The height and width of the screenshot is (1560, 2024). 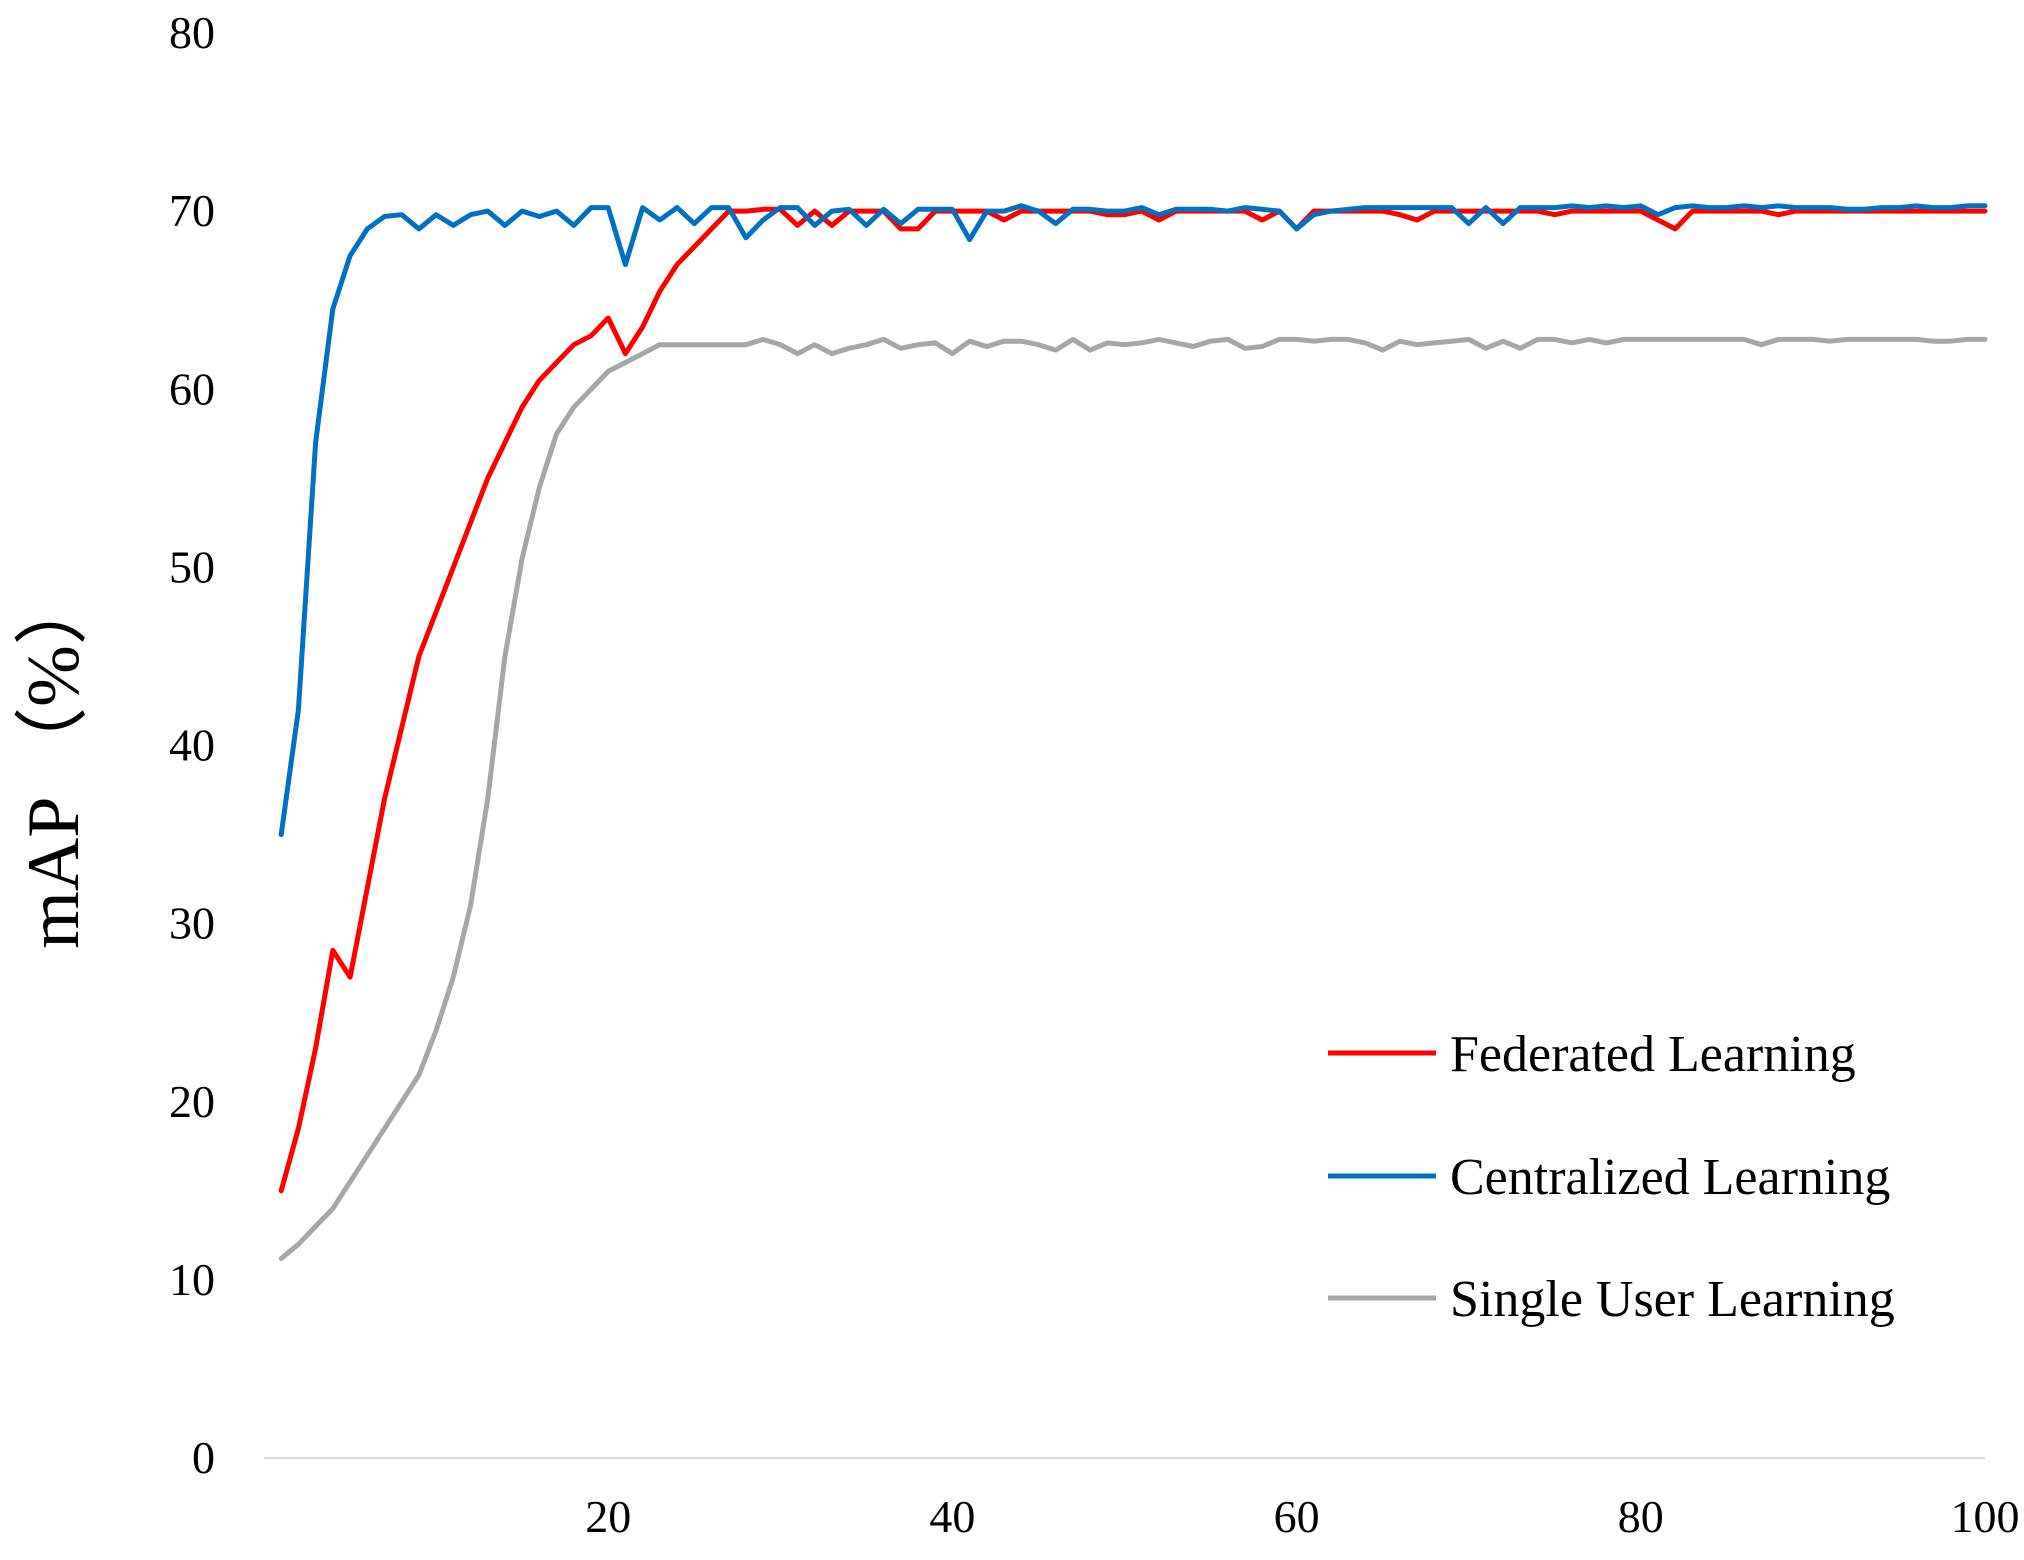 What do you see at coordinates (192, 1279) in the screenshot?
I see `y-tick-label: 10` at bounding box center [192, 1279].